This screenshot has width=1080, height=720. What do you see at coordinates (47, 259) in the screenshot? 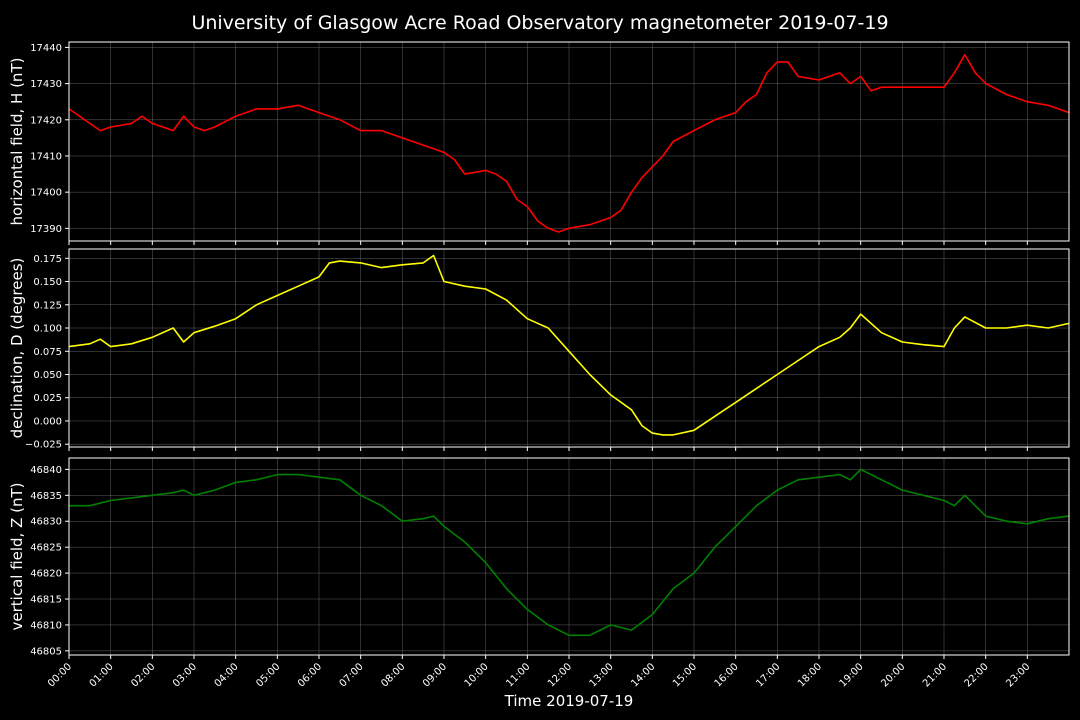
I see `y-tick-label: 0.175` at bounding box center [47, 259].